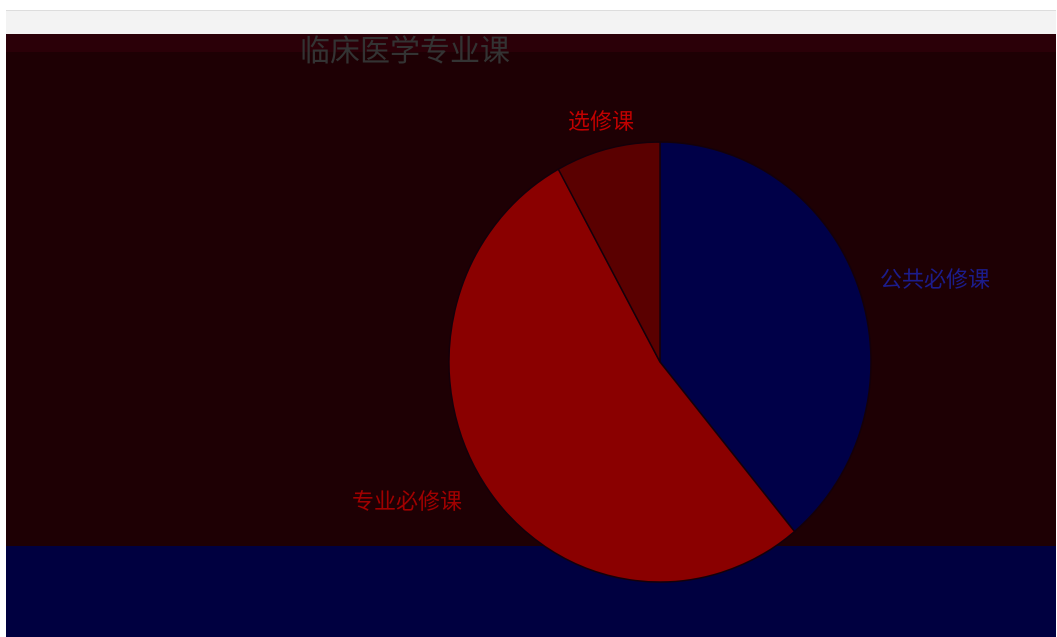 Image resolution: width=1057 pixels, height=637 pixels. What do you see at coordinates (407, 502) in the screenshot?
I see `slice-label-1: 专业必修课` at bounding box center [407, 502].